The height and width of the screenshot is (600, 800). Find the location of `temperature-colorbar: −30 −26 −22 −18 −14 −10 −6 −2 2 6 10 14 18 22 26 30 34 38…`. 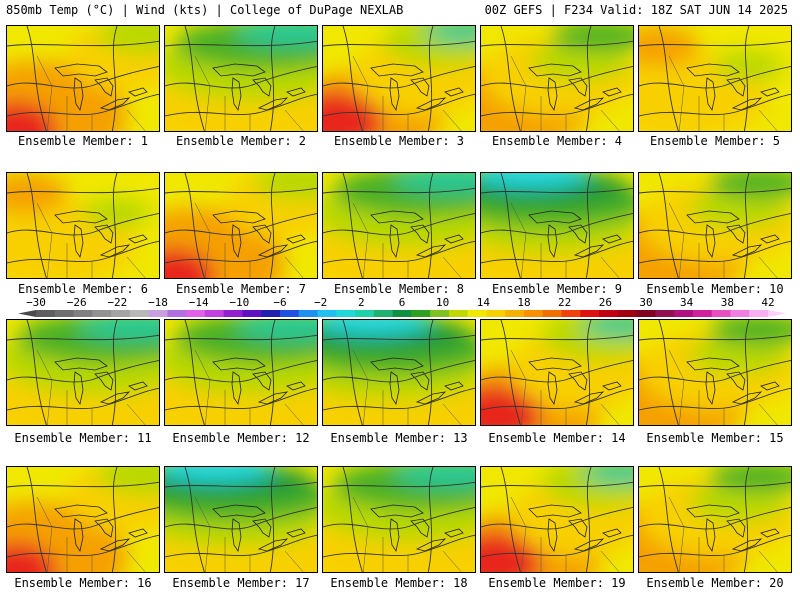

temperature-colorbar: −30 −26 −22 −18 −14 −10 −6 −2 2 6 10 14 18 22 26 30 34 38… is located at coordinates (402, 306).